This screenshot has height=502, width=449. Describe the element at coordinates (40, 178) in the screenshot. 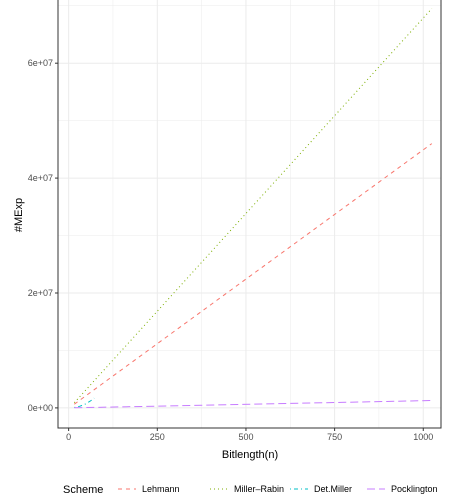

I see `y-tick-label: 4e+07` at that location.